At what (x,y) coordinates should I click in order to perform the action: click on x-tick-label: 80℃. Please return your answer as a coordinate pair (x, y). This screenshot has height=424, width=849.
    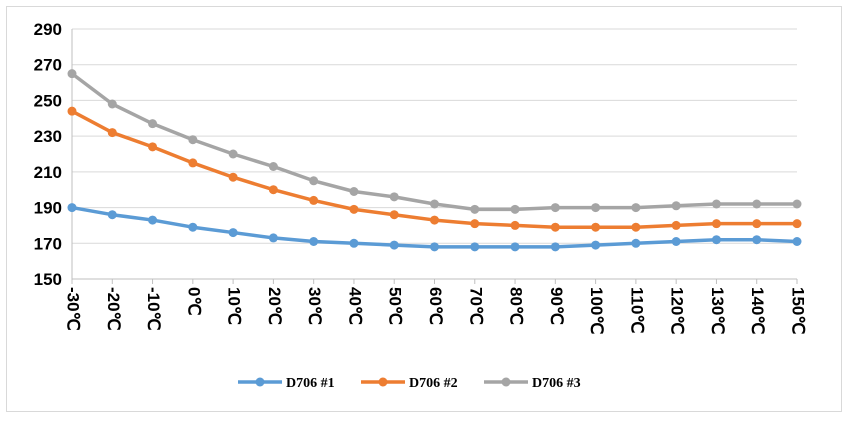
    Looking at the image, I should click on (516, 306).